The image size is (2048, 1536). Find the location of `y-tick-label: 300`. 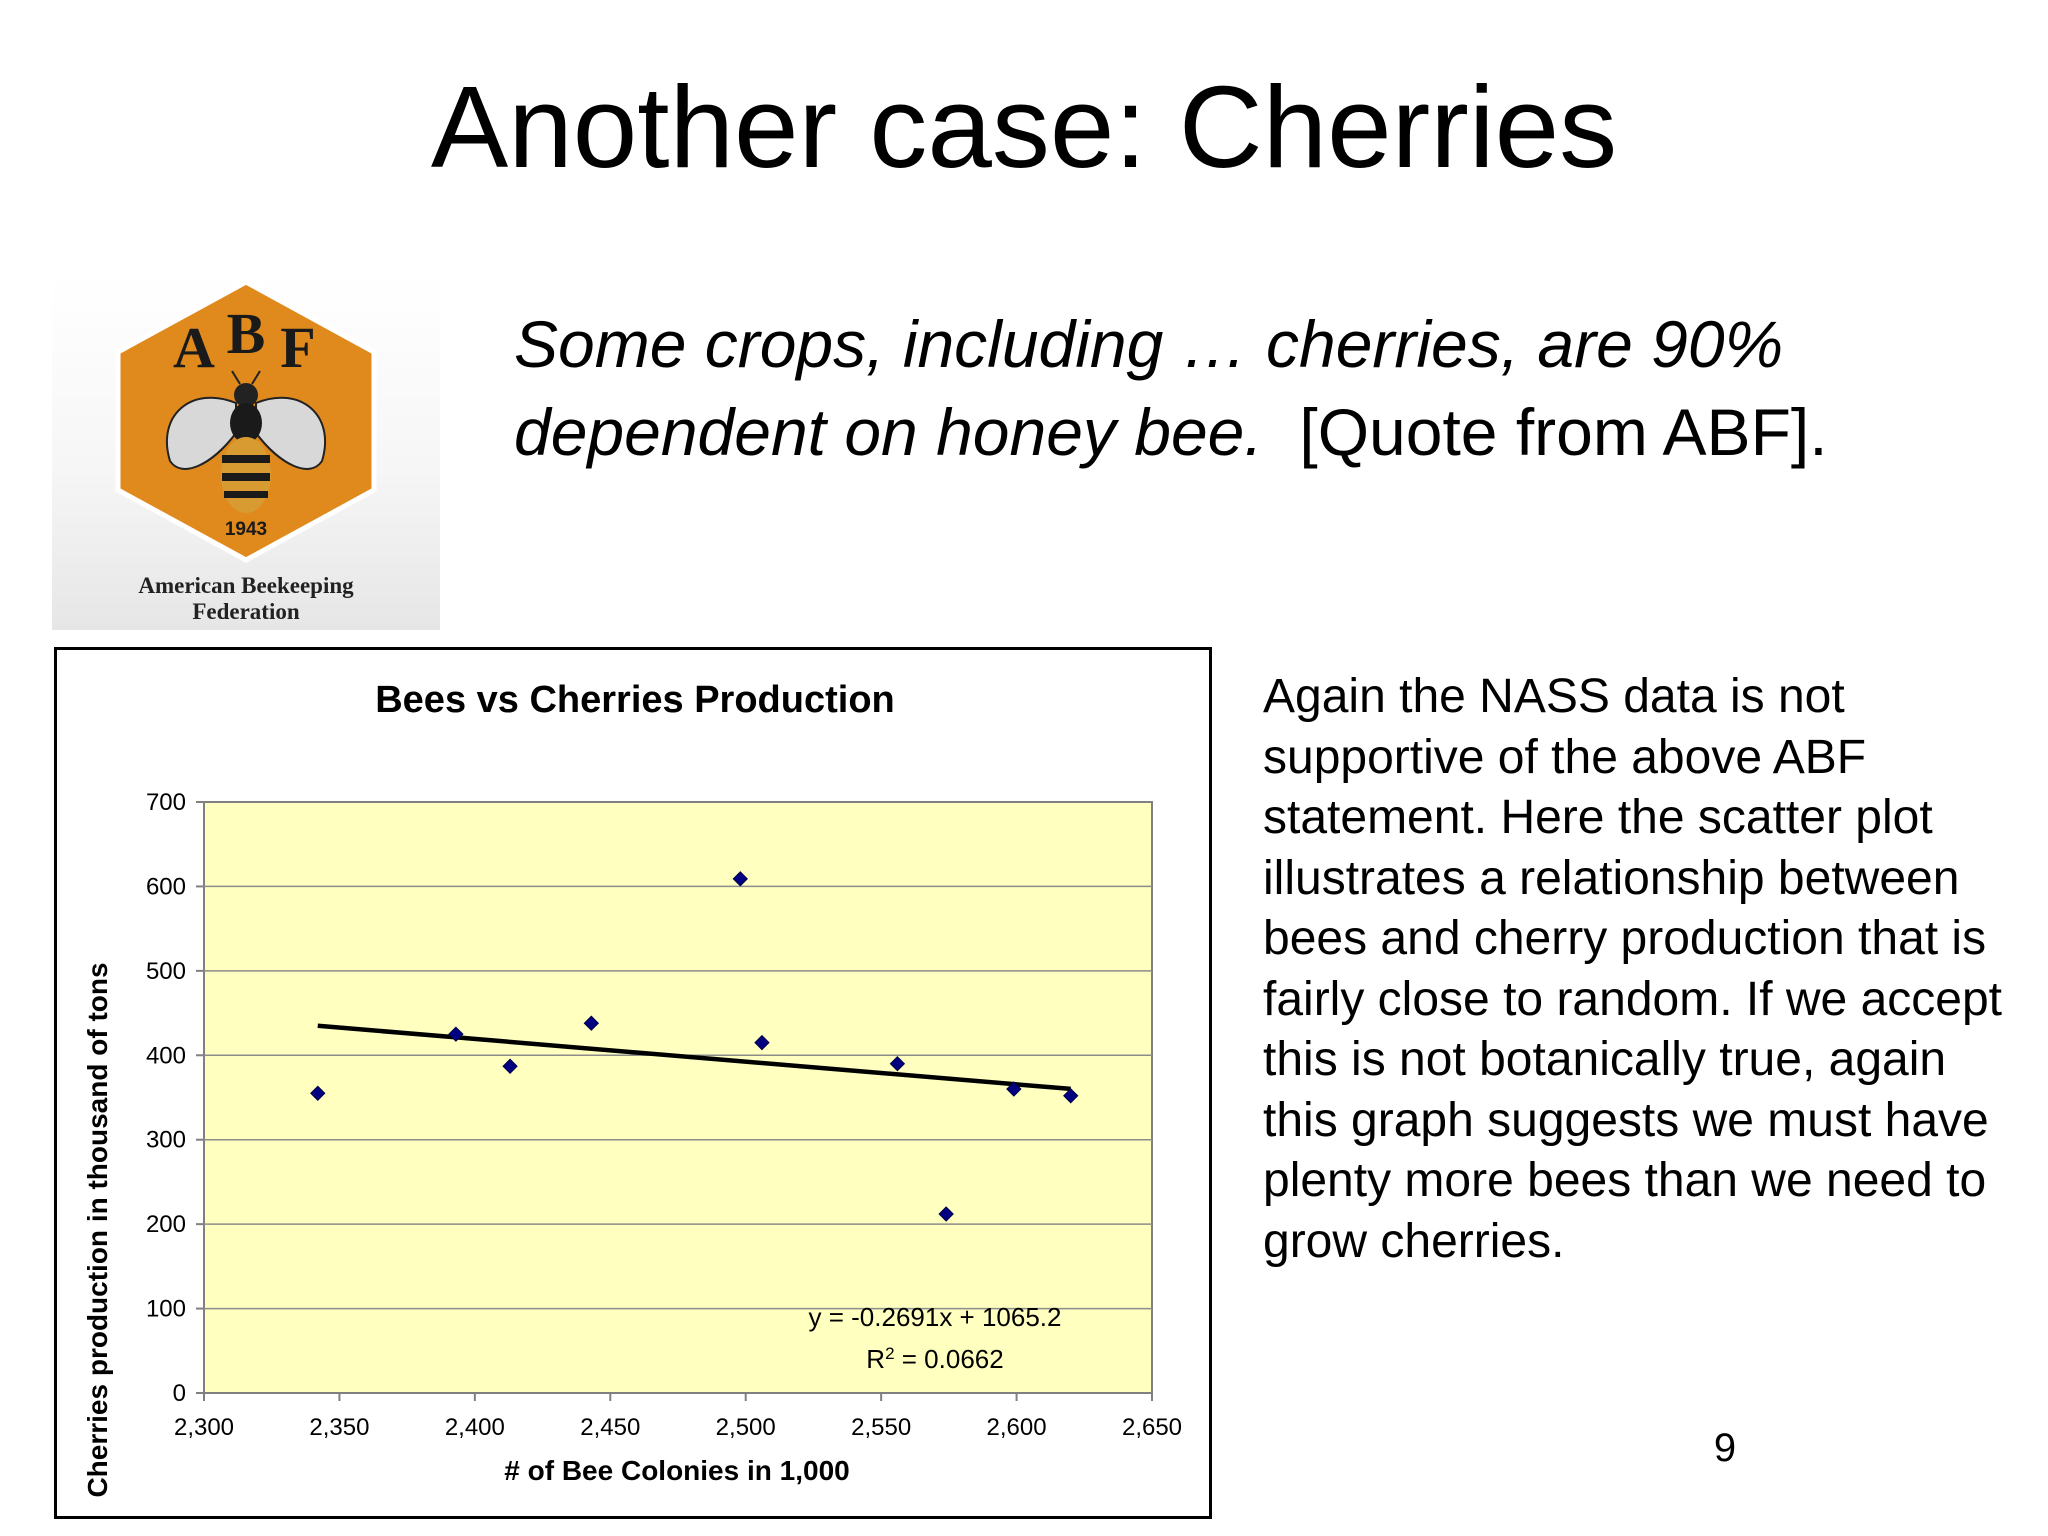

y-tick-label: 300 is located at coordinates (166, 1140).